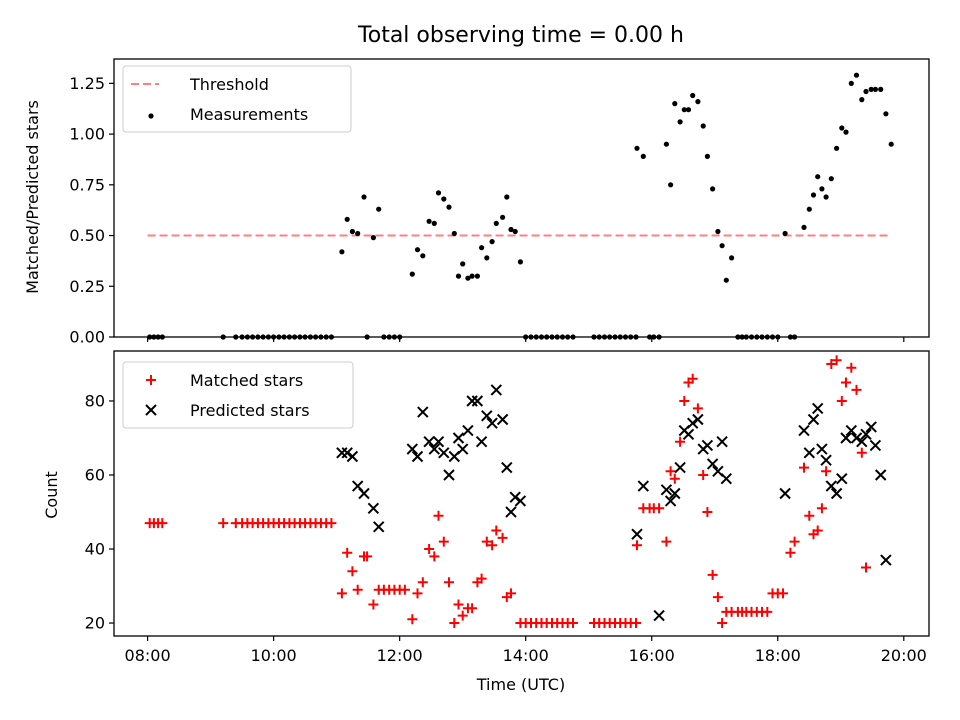 This screenshot has width=960, height=720. I want to click on top-legend-box, so click(237, 99).